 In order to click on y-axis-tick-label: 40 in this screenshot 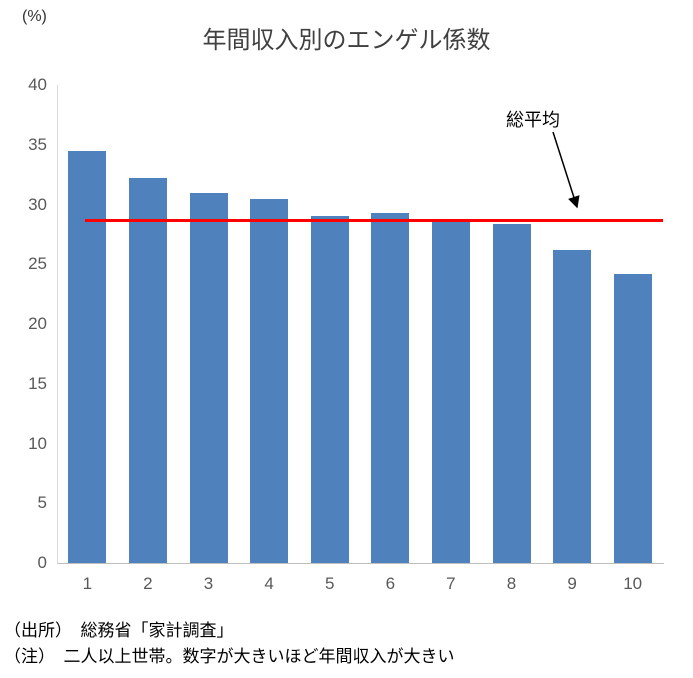, I will do `click(37, 84)`.